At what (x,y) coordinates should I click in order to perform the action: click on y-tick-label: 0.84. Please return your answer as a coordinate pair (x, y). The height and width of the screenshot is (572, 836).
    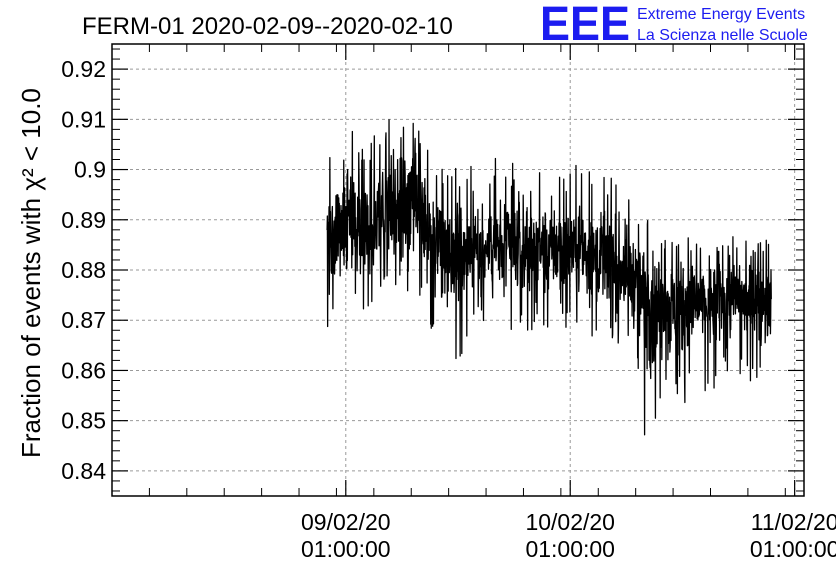
    Looking at the image, I should click on (83, 471).